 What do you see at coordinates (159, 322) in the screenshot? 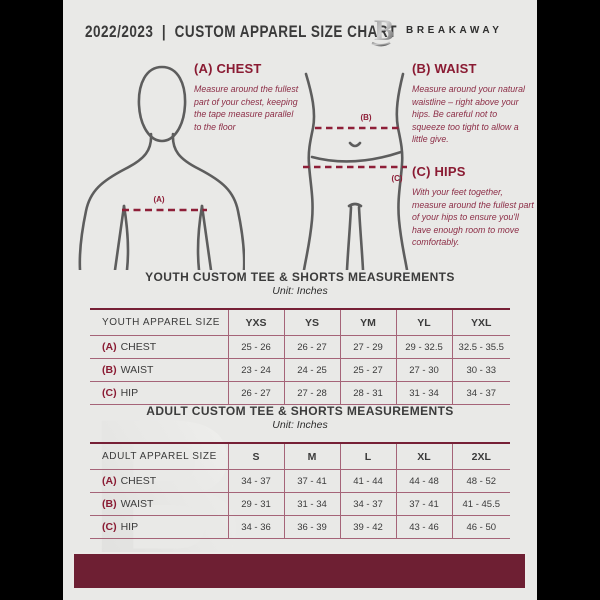
I see `youth-size-label-cell: YOUTH APPAREL SIZE` at bounding box center [159, 322].